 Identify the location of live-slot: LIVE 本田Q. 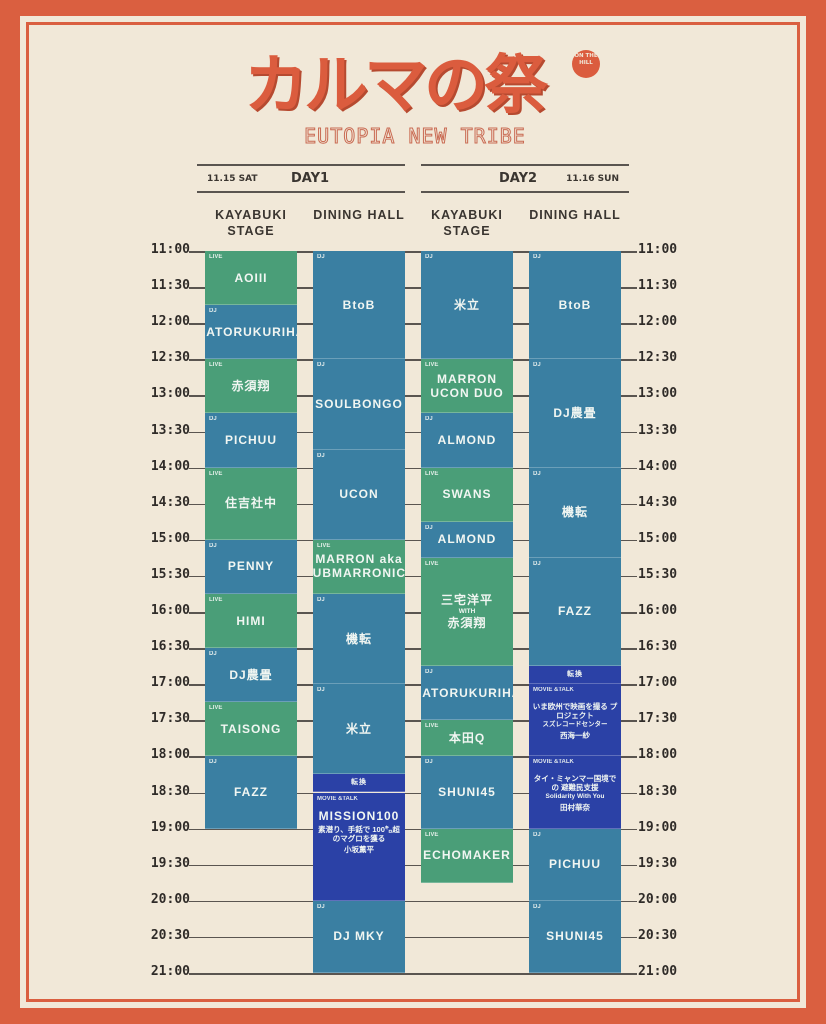
(467, 738).